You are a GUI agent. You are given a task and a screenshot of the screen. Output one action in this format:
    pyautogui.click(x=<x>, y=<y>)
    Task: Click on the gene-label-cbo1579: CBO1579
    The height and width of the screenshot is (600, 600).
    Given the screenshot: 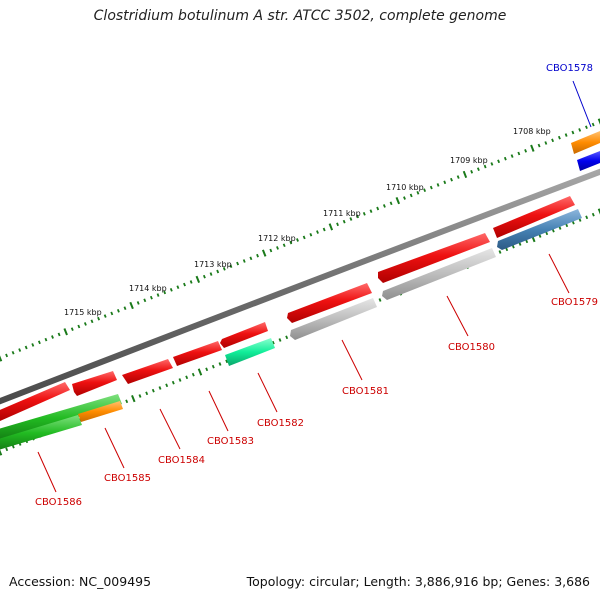 What is the action you would take?
    pyautogui.click(x=574, y=302)
    